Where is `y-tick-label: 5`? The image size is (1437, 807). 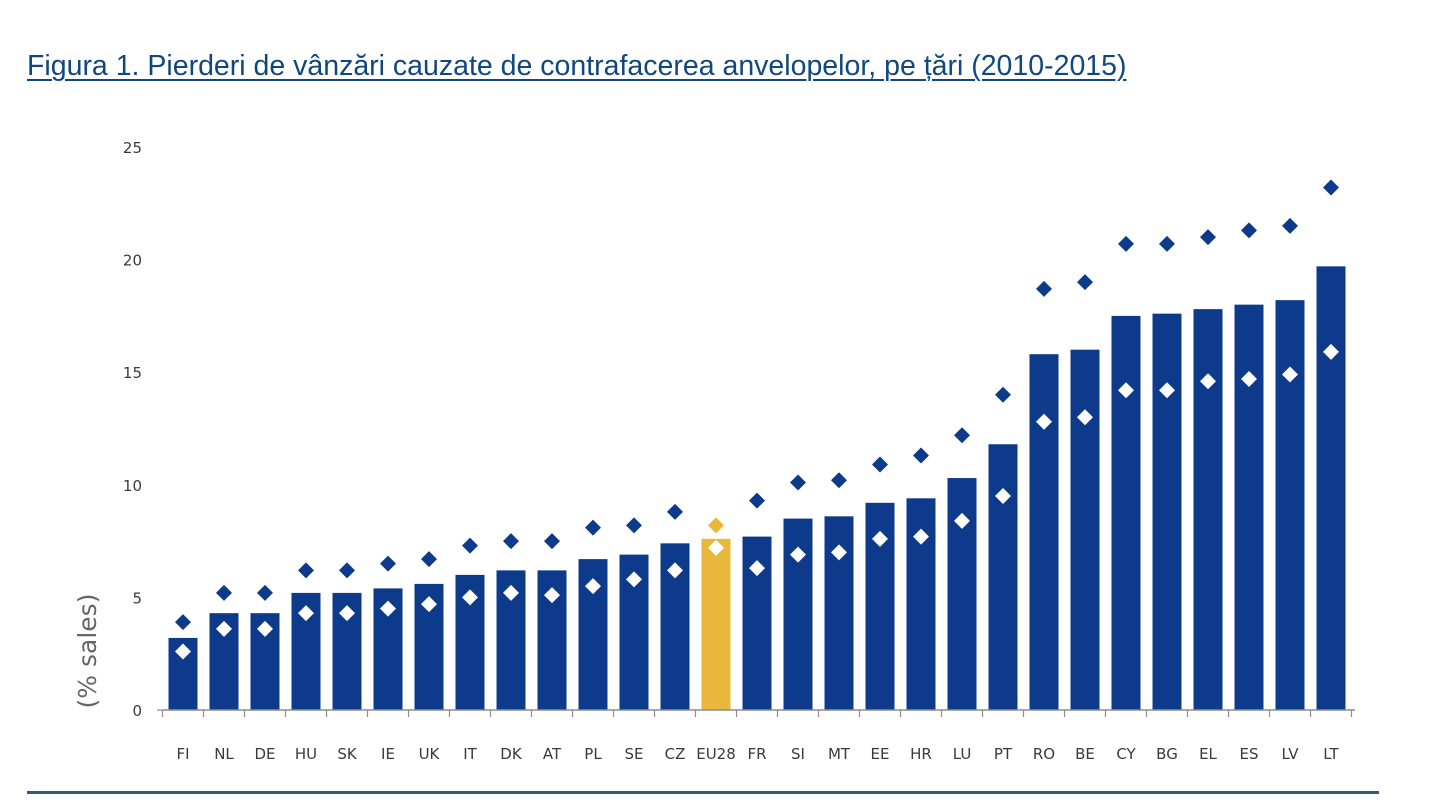
y-tick-label: 5 is located at coordinates (137, 598).